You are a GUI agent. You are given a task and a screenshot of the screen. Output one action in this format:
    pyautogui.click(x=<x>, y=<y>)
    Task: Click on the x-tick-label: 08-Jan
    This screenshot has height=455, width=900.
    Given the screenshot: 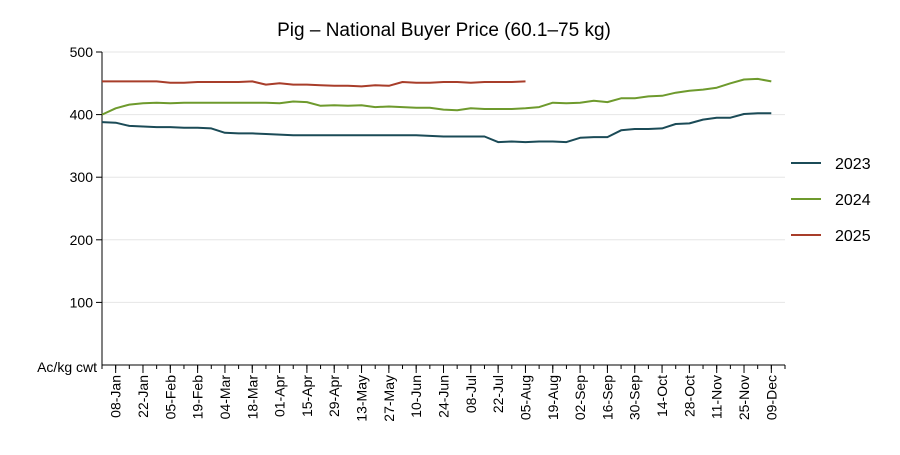 What is the action you would take?
    pyautogui.click(x=116, y=396)
    